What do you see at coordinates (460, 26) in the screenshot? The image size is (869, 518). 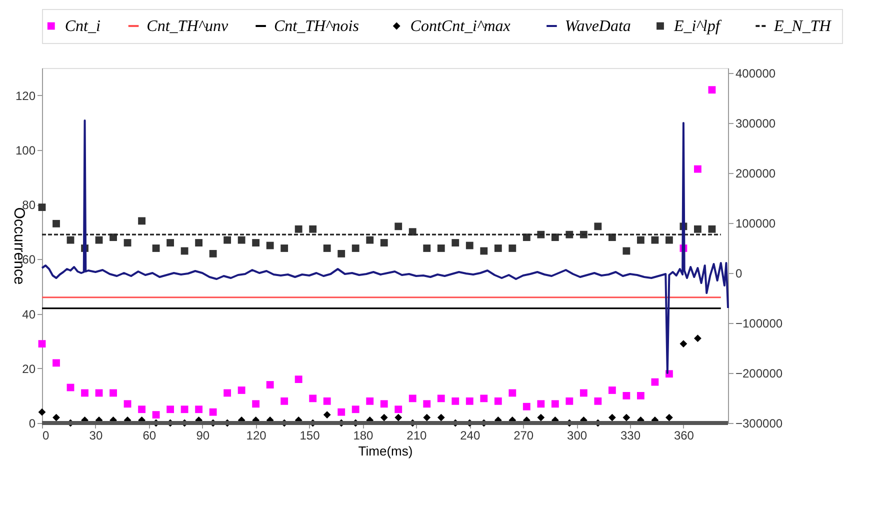 I see `legend-label: ContCnt_i^max` at bounding box center [460, 26].